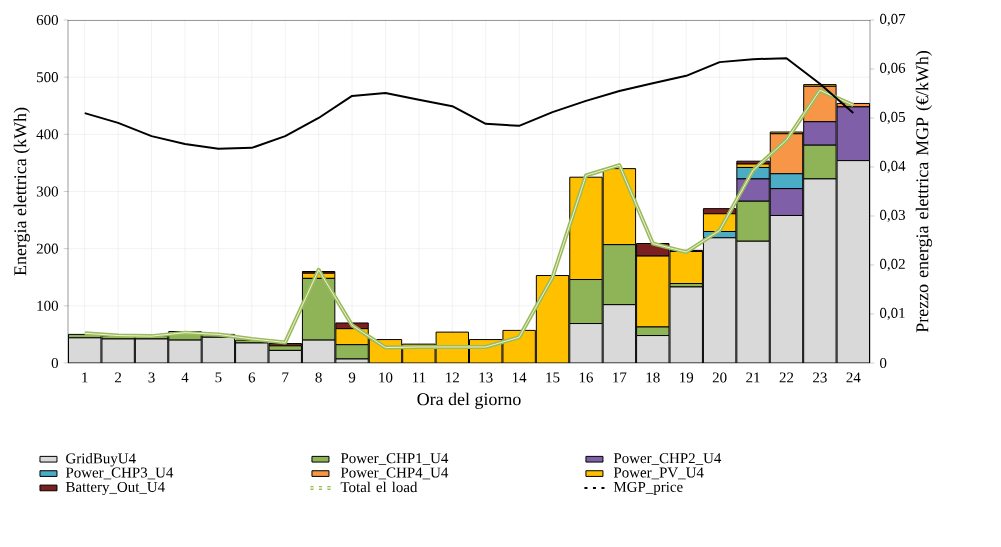 Image resolution: width=1001 pixels, height=547 pixels. What do you see at coordinates (252, 377) in the screenshot?
I see `x-tick-label: 6` at bounding box center [252, 377].